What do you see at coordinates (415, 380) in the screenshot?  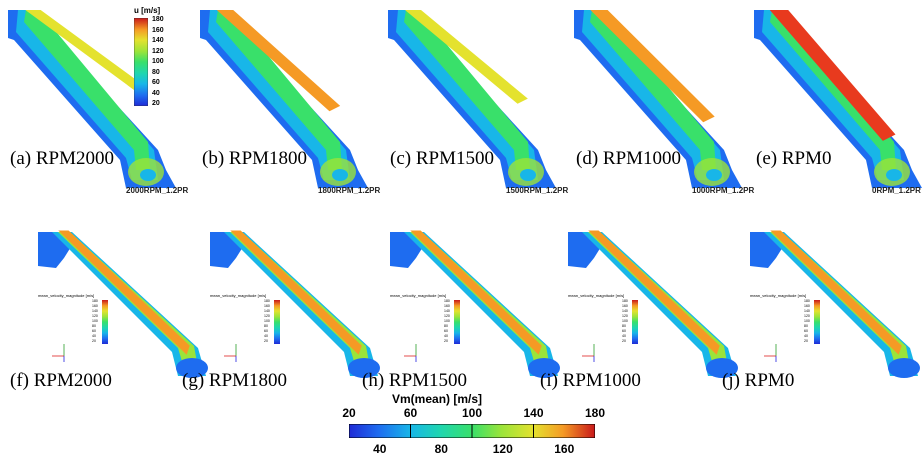 I see `caption-bottom-2: (h) RPM1500` at bounding box center [415, 380].